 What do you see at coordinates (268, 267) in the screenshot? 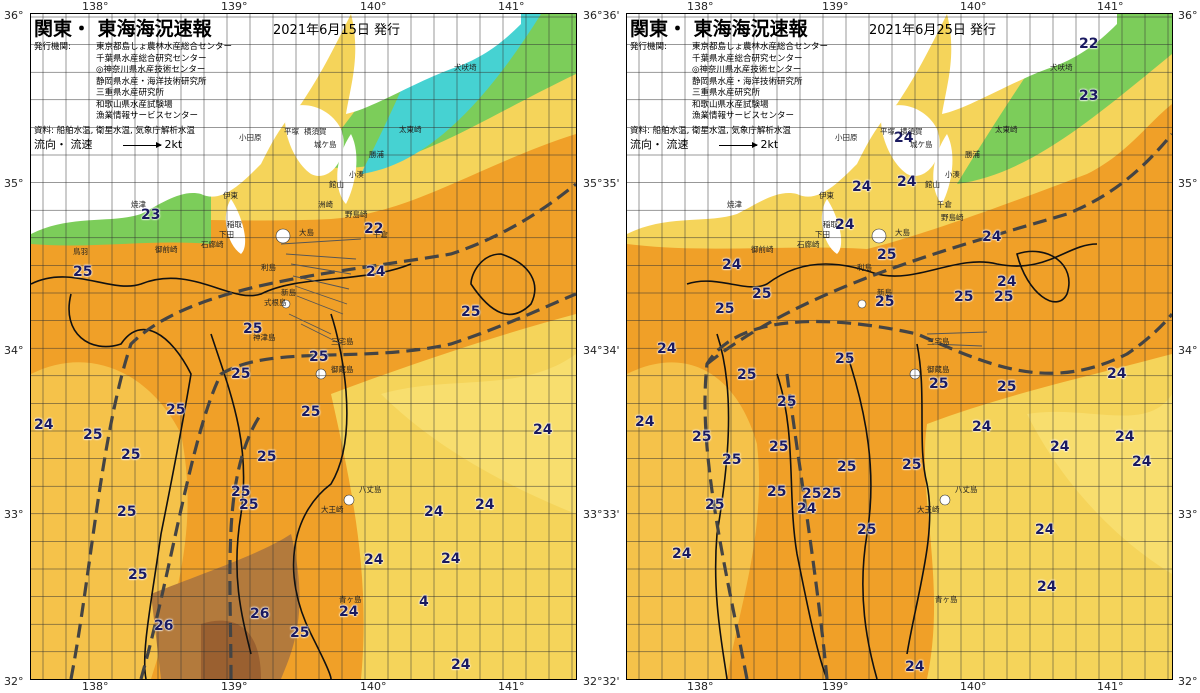
I see `place-label: 利島` at bounding box center [268, 267].